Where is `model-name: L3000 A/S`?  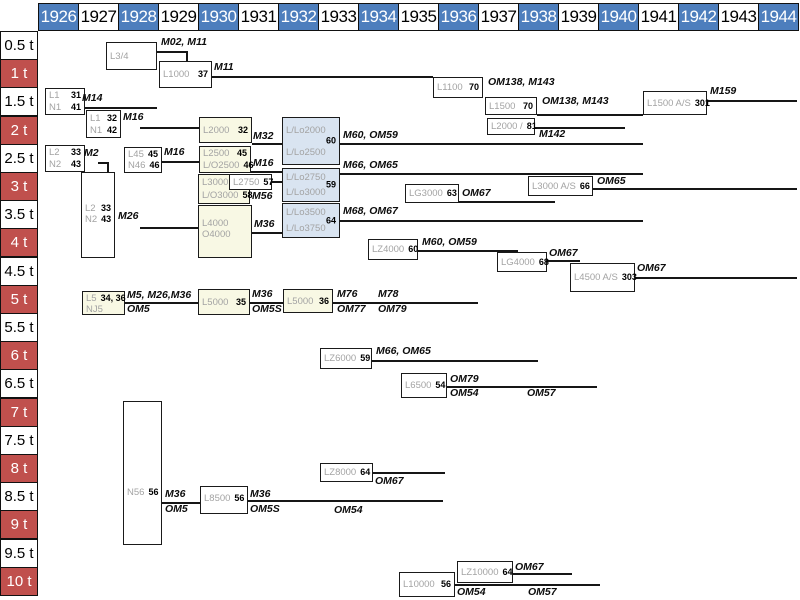
model-name: L3000 A/S is located at coordinates (554, 186).